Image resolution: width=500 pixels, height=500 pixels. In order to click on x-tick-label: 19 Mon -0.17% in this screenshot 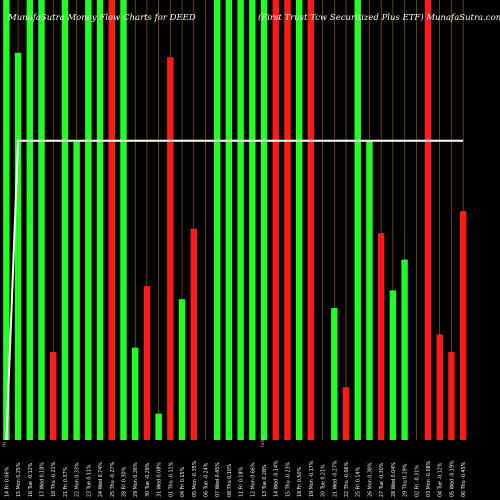, I will do `click(312, 478)`.